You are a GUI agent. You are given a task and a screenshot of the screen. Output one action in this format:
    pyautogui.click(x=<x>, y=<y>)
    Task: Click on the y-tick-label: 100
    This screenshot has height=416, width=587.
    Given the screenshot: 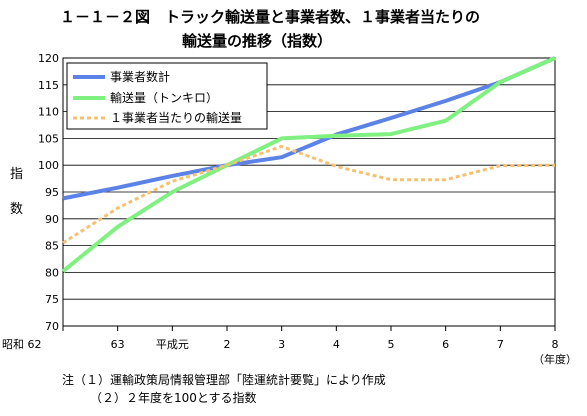 What is the action you would take?
    pyautogui.click(x=48, y=165)
    